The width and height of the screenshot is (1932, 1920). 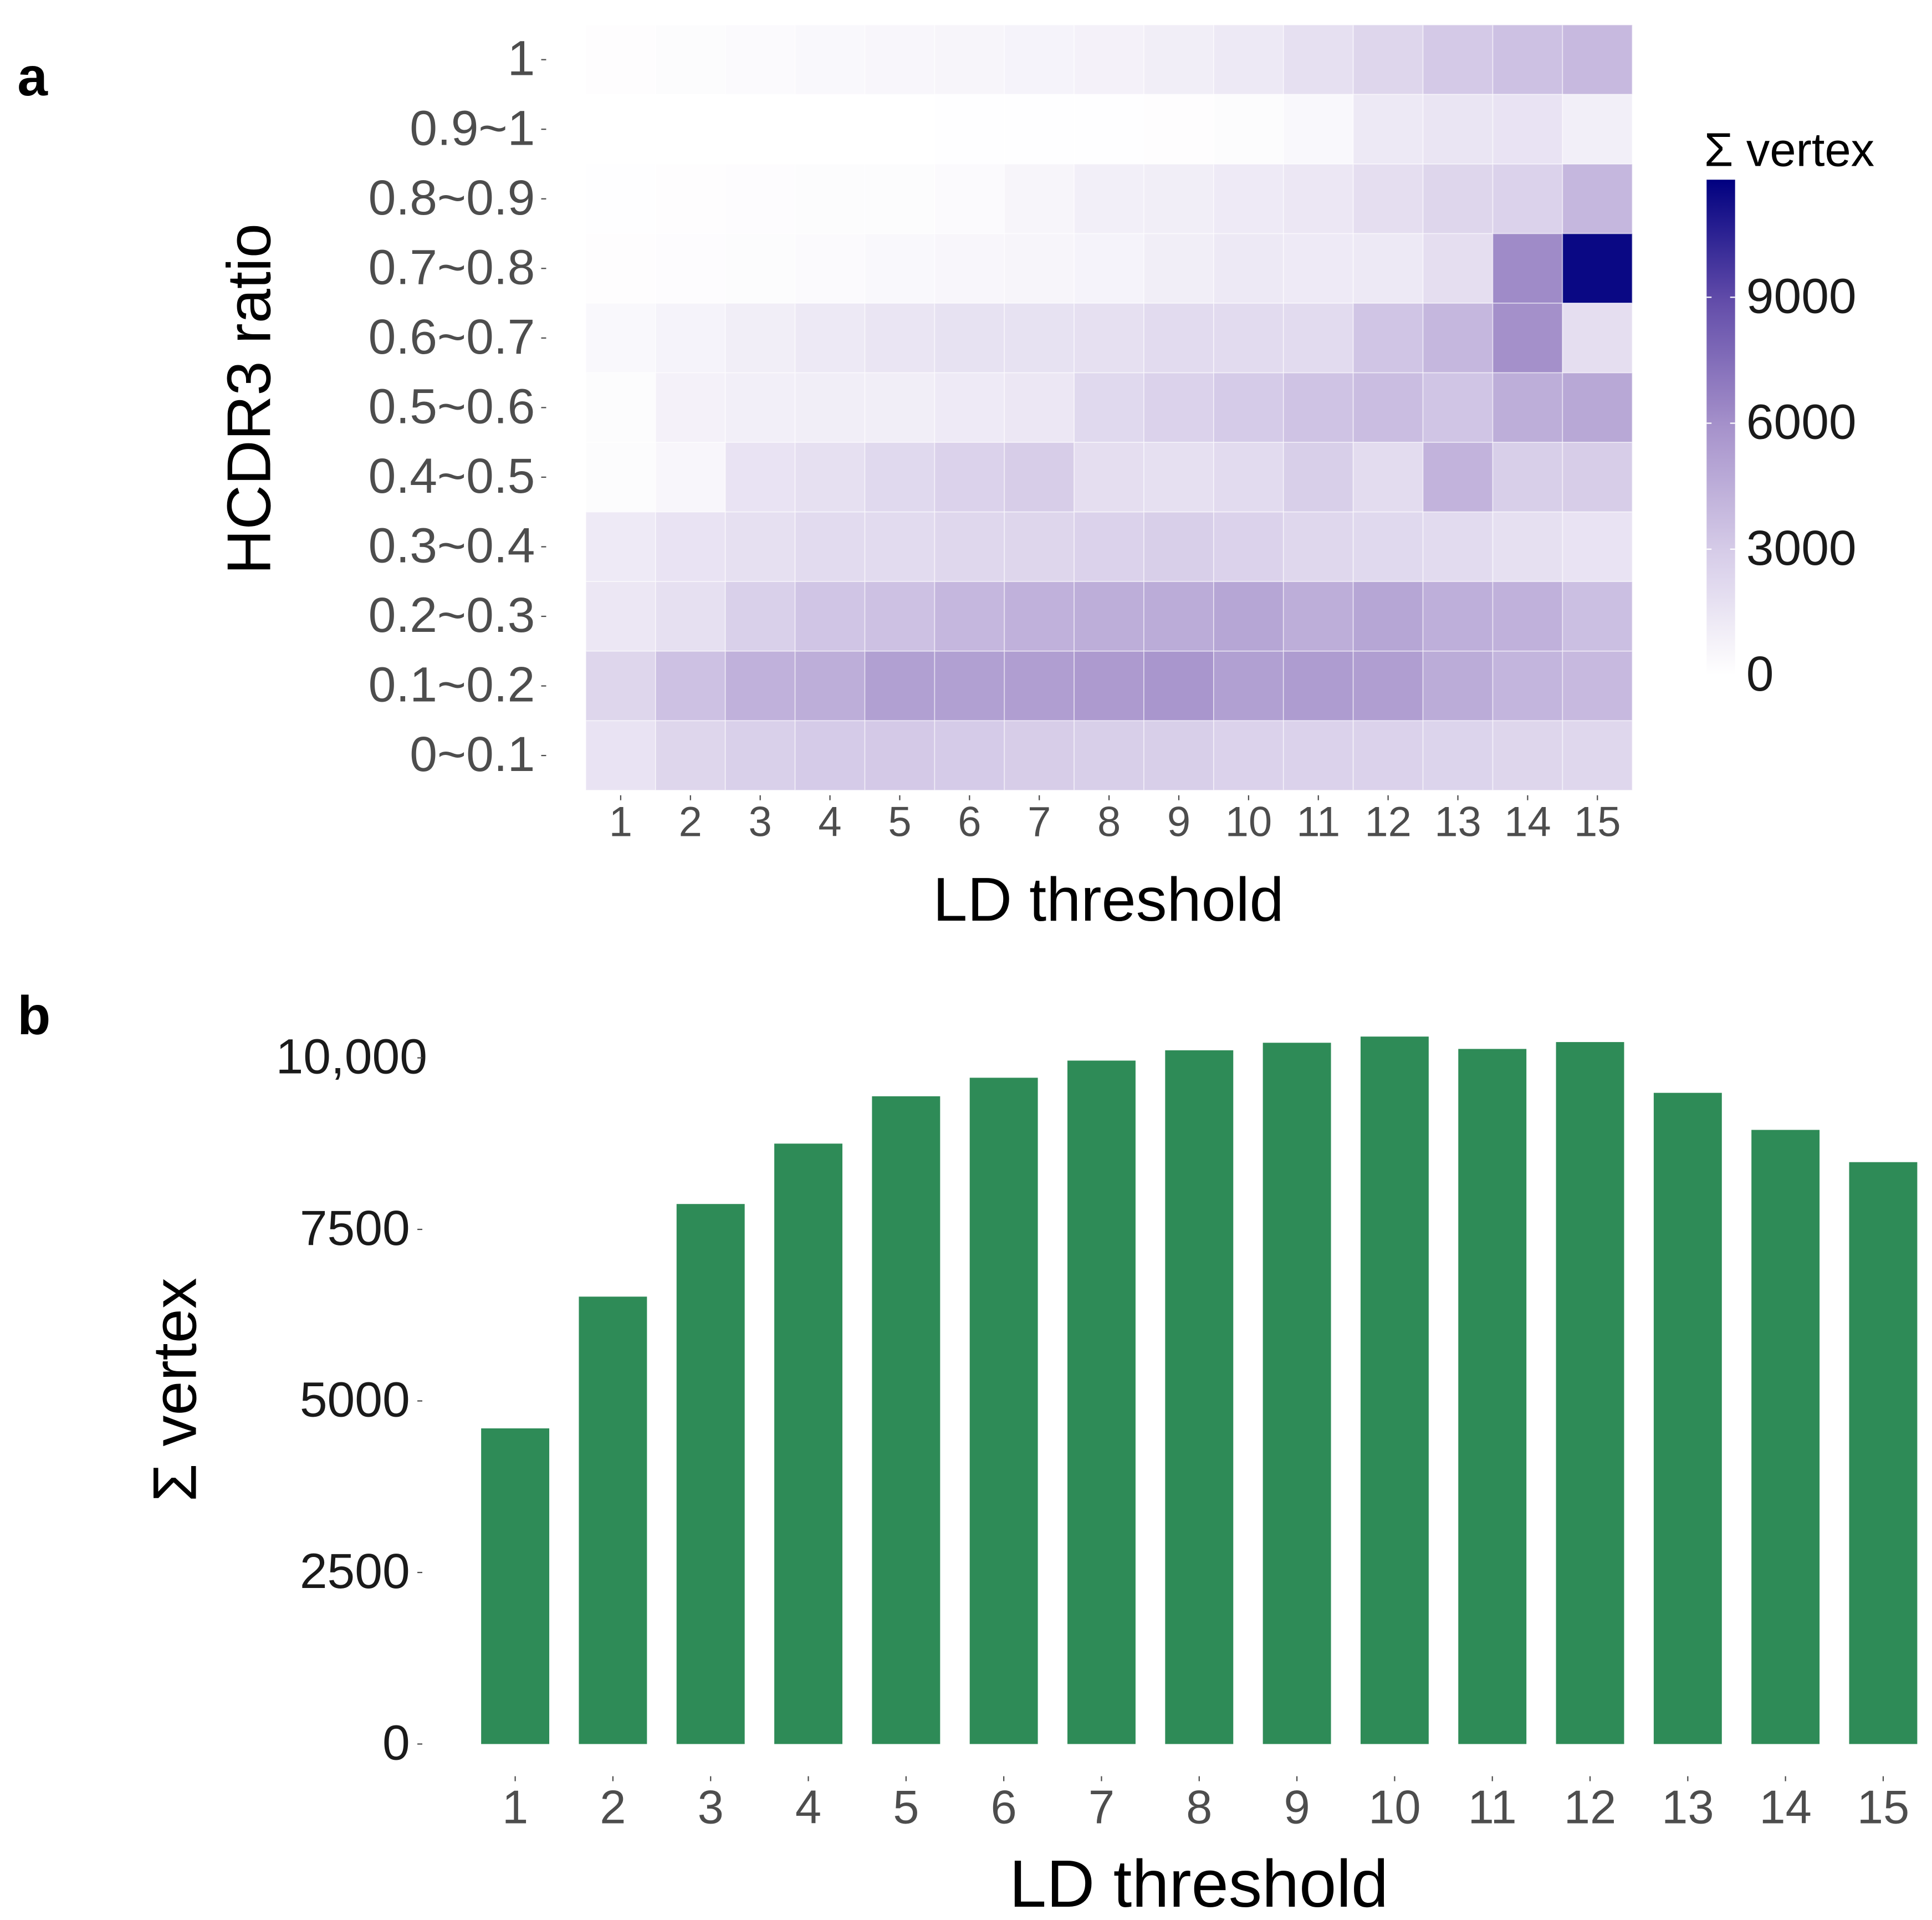 I want to click on bar-y-axis-title: Σ vertex, so click(x=175, y=1390).